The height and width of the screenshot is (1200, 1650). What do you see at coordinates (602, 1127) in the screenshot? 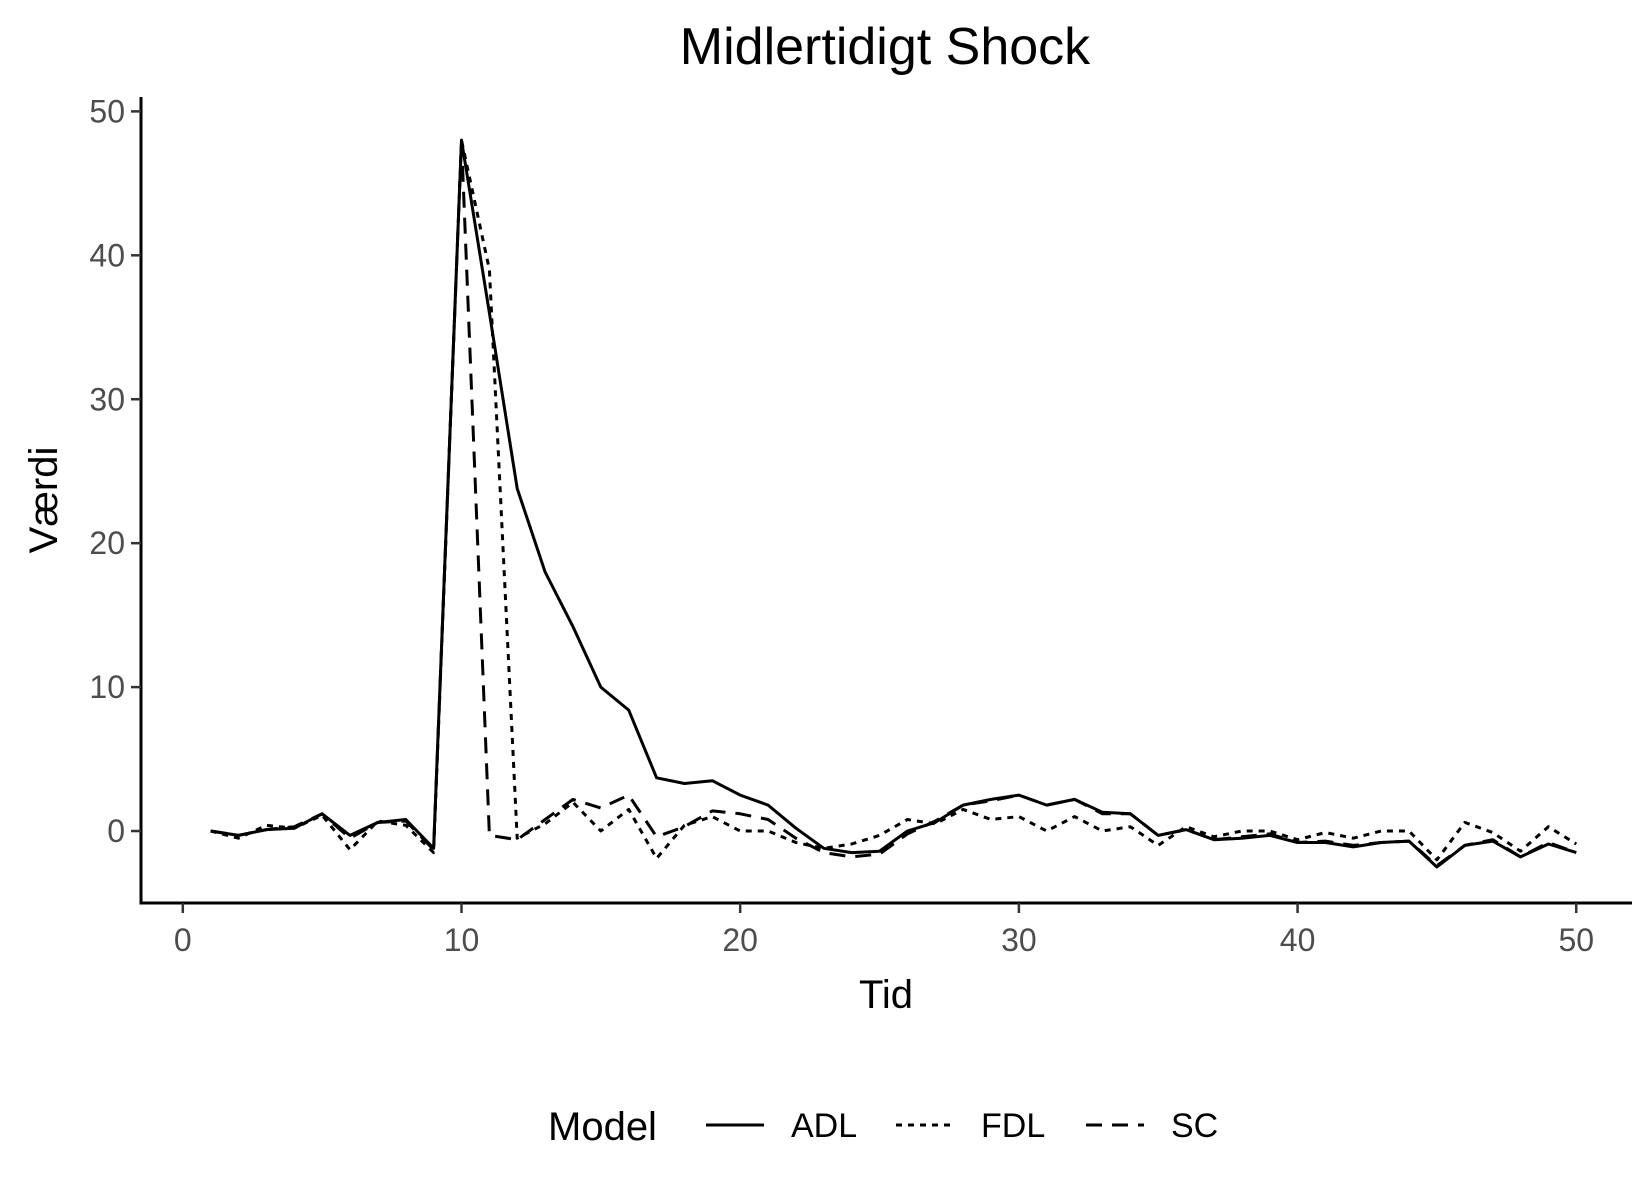
I see `legend-title: Model` at bounding box center [602, 1127].